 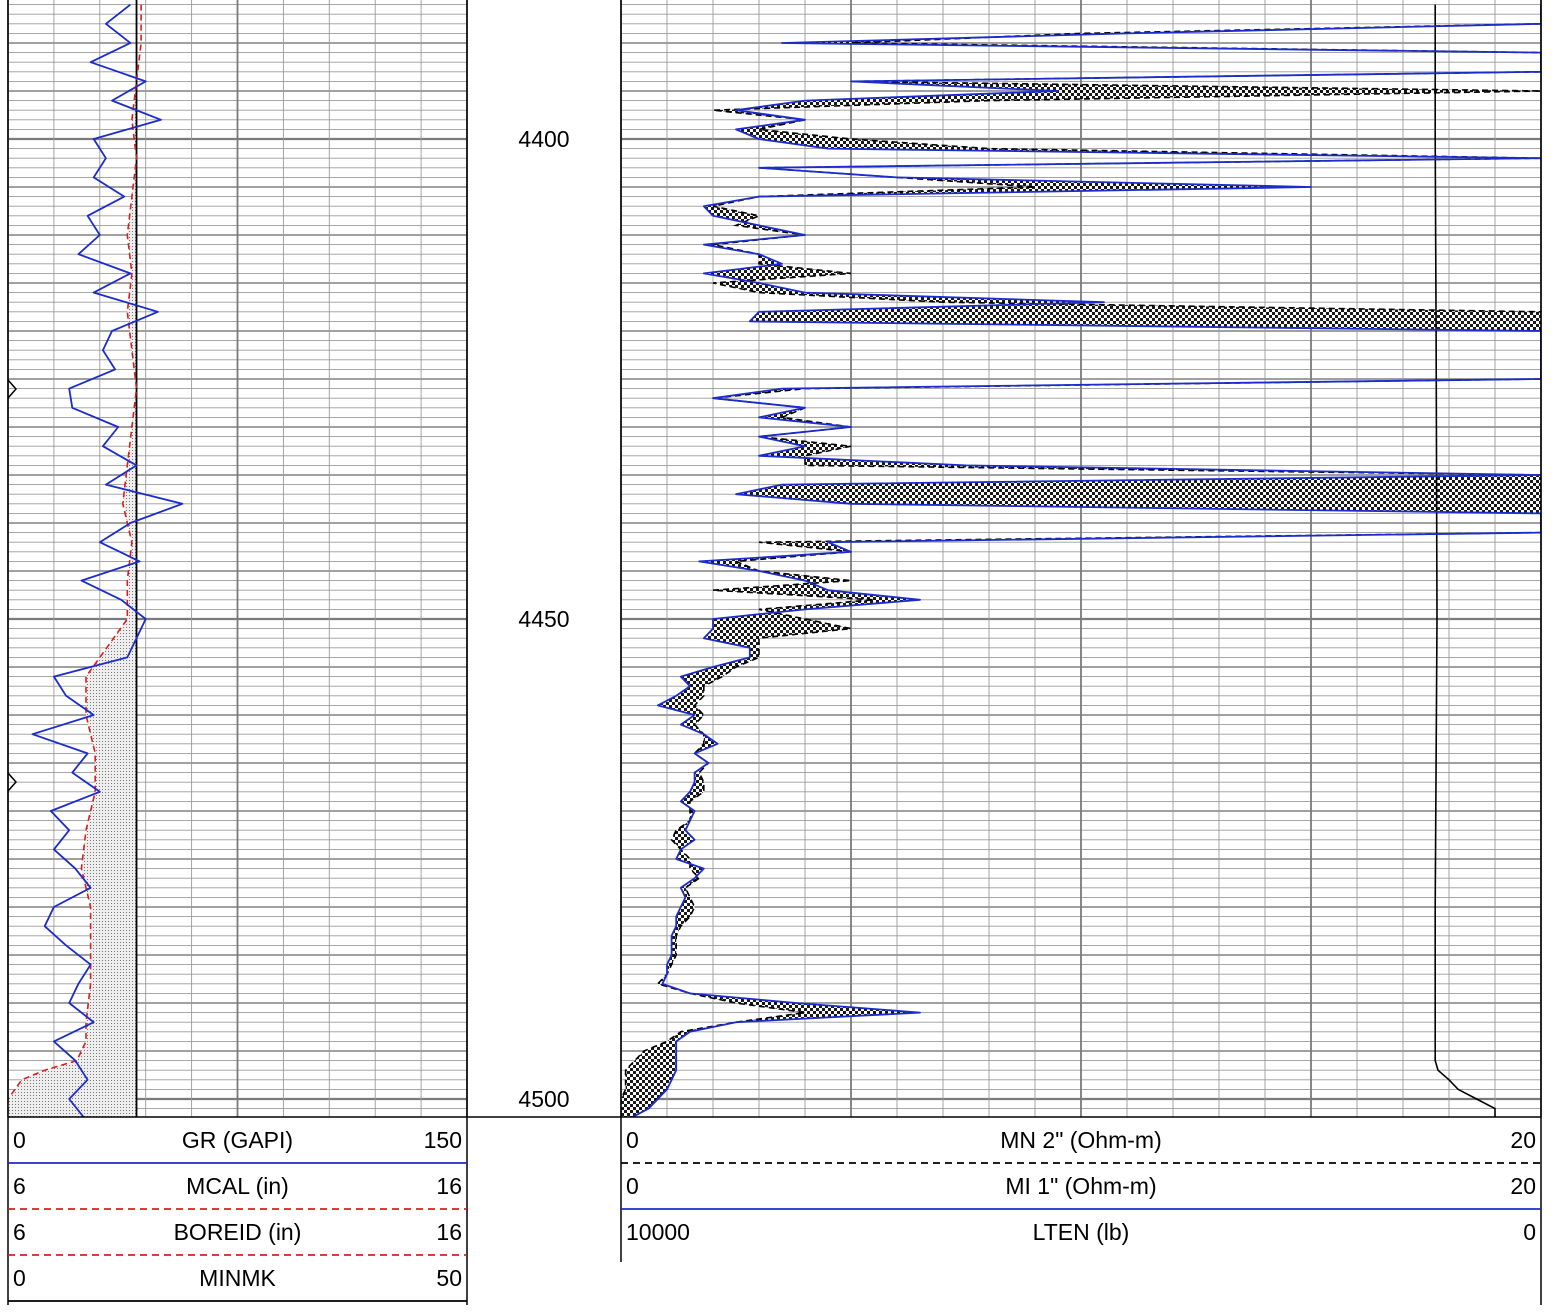 What do you see at coordinates (237, 1140) in the screenshot?
I see `curve-name-label: GR (GAPI)` at bounding box center [237, 1140].